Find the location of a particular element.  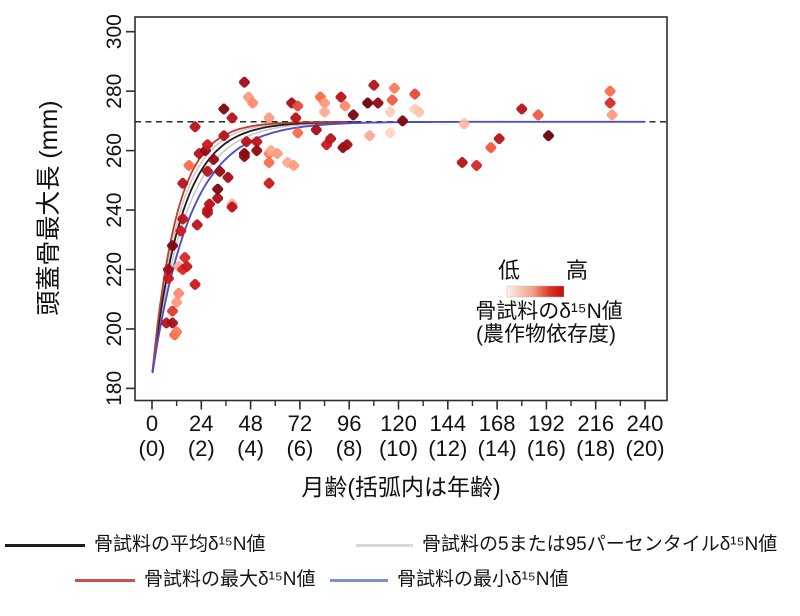

x-tick-month-label: 144 is located at coordinates (447, 423).